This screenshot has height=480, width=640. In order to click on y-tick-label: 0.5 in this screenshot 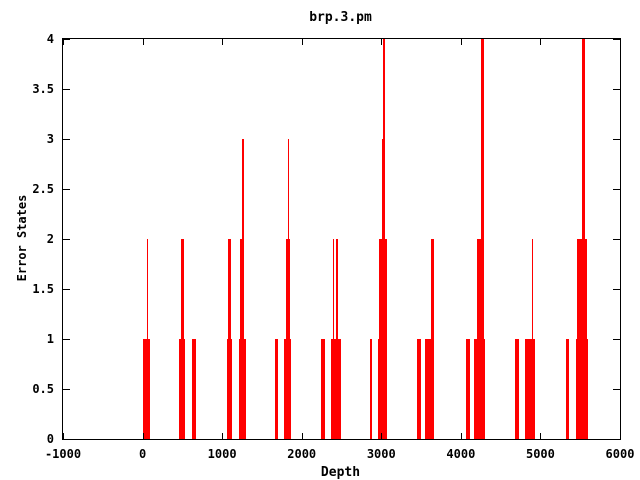, I will do `click(43, 389)`.